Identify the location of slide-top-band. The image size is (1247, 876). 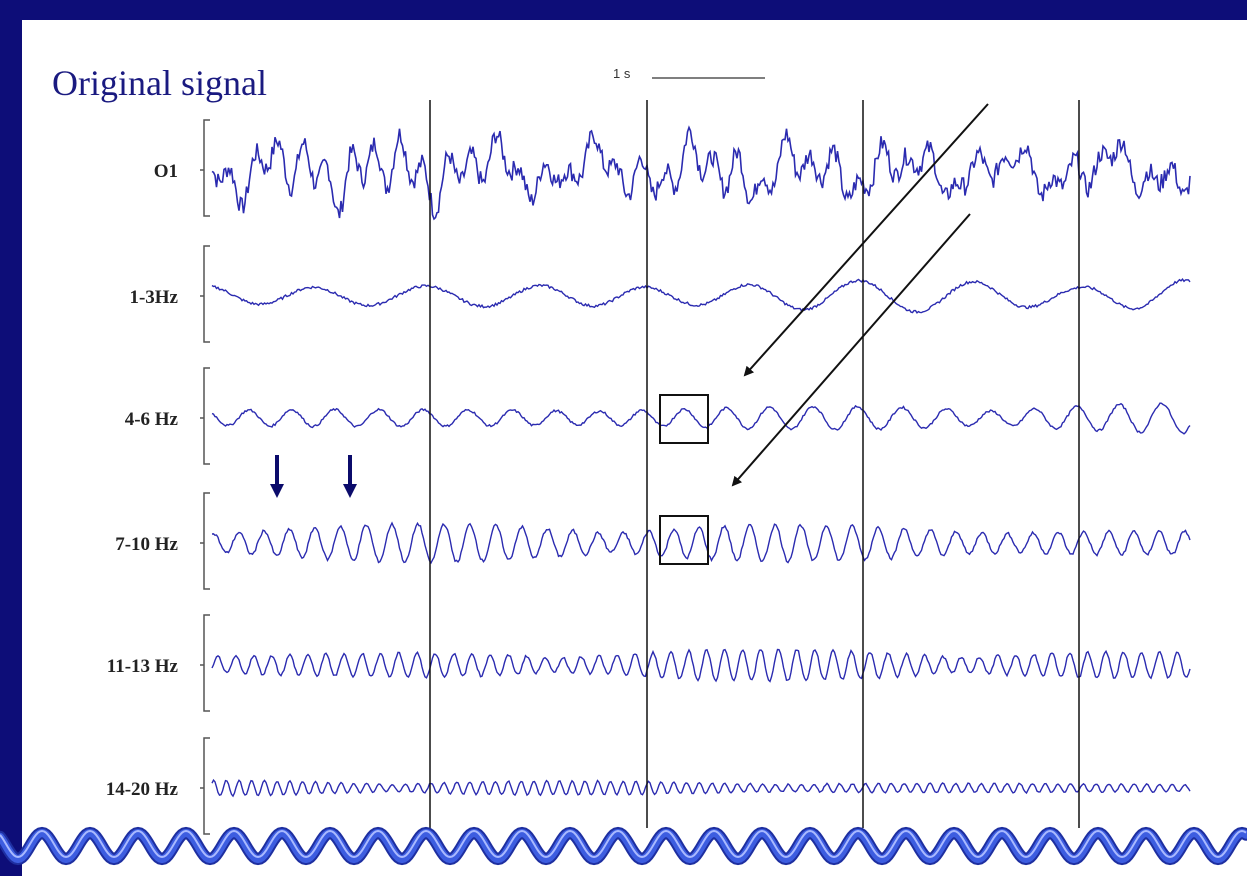
(623, 10).